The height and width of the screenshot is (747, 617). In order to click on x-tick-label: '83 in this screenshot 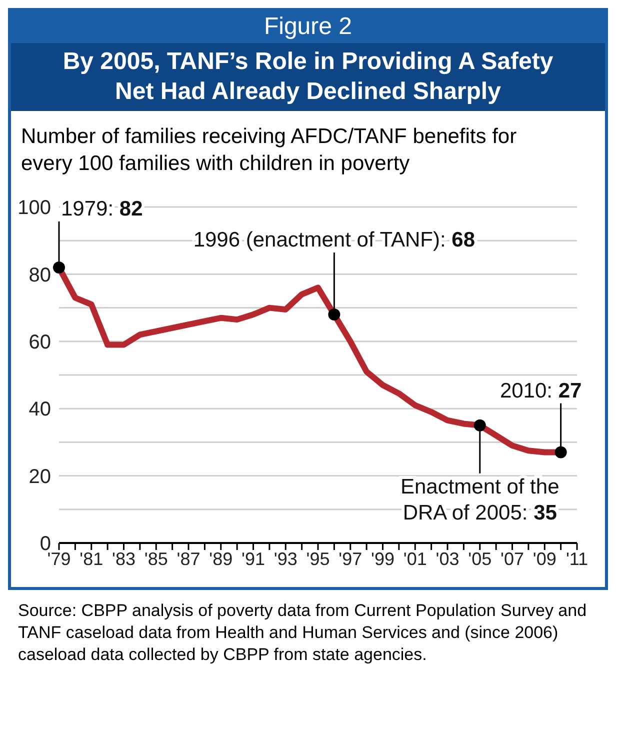, I will do `click(124, 558)`.